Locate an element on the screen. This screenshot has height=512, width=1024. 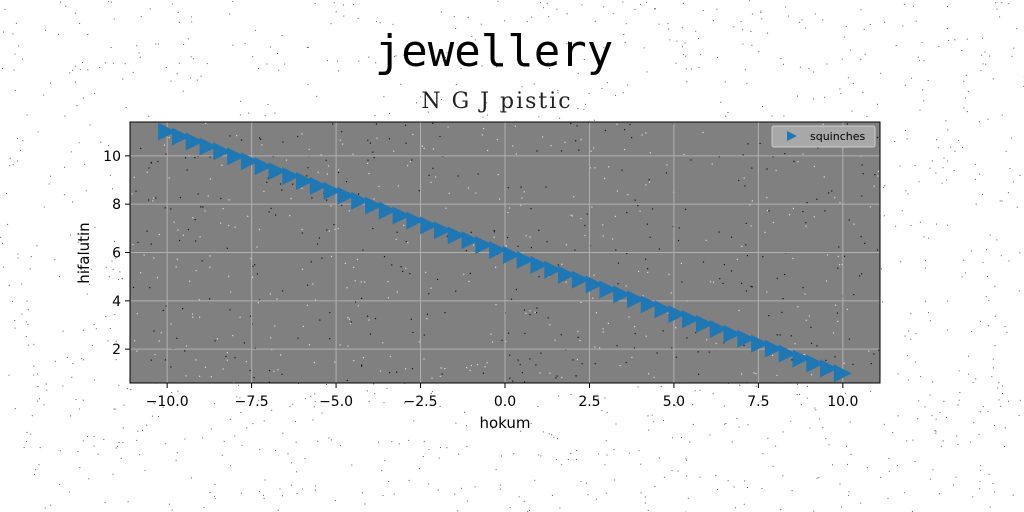
x-tick-label: −10.0 is located at coordinates (167, 402).